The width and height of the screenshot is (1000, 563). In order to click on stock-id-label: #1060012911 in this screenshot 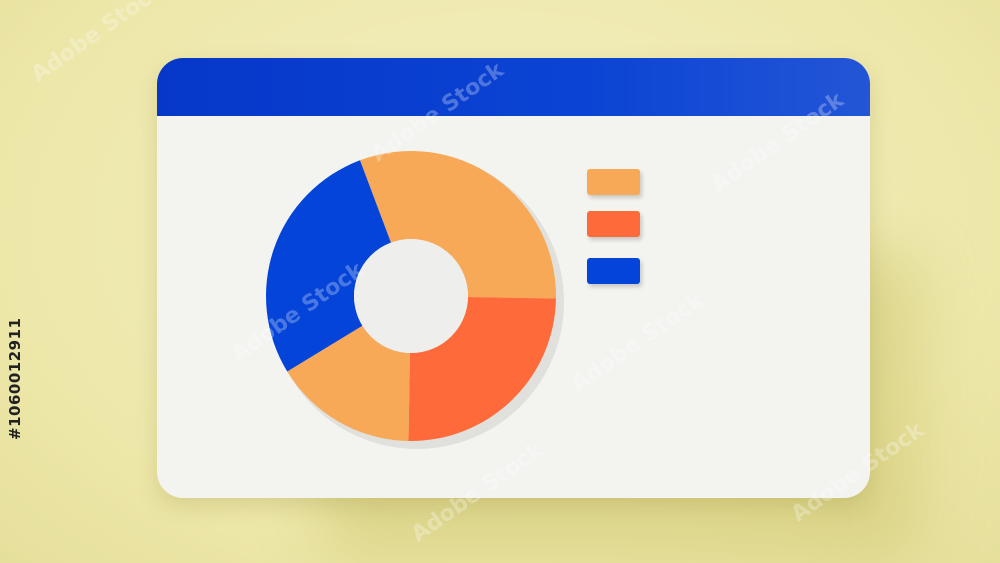, I will do `click(15, 378)`.